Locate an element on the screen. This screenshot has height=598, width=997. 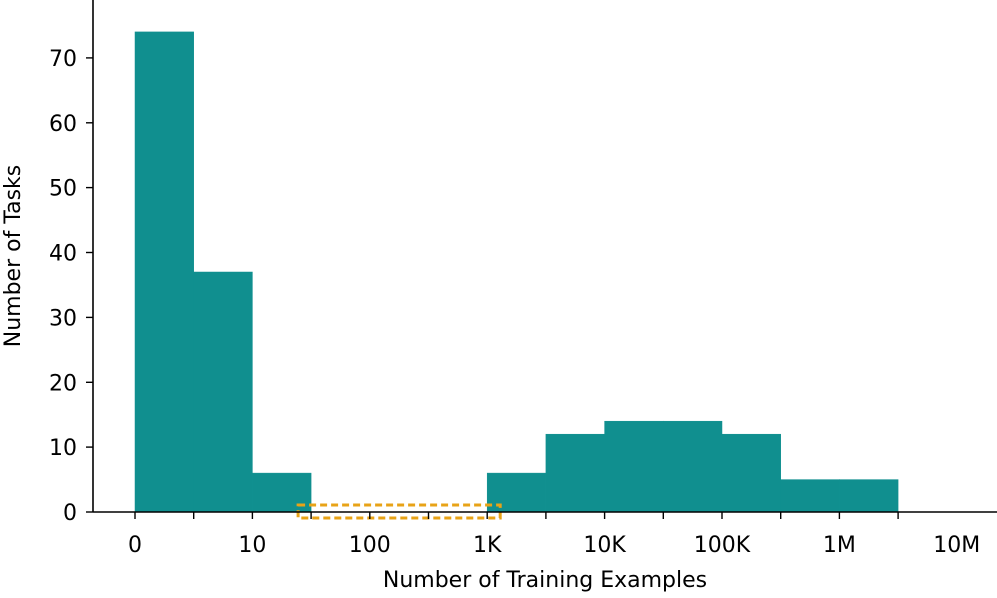
y-ticks-group: 0 10 20 30 40 50 60 70 is located at coordinates (71, 286).